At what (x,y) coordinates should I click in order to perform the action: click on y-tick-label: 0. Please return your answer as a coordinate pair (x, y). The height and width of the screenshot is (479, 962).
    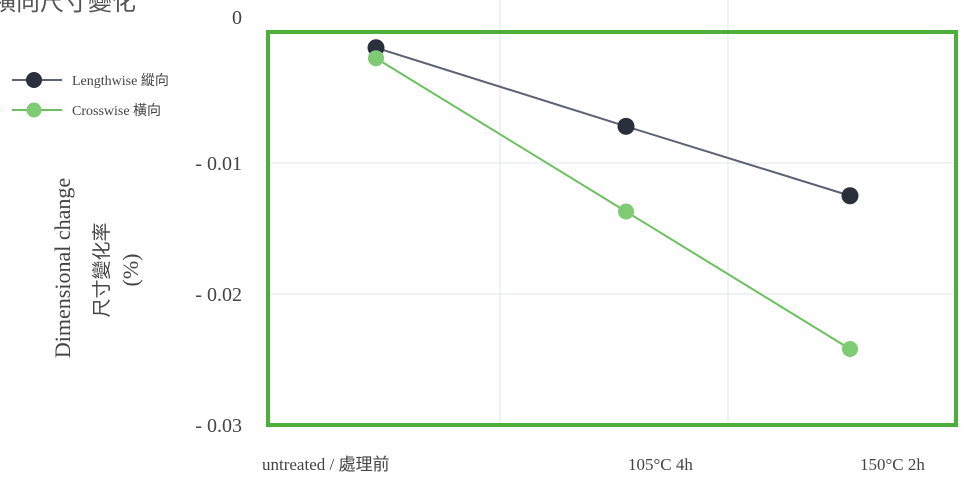
    Looking at the image, I should click on (237, 18).